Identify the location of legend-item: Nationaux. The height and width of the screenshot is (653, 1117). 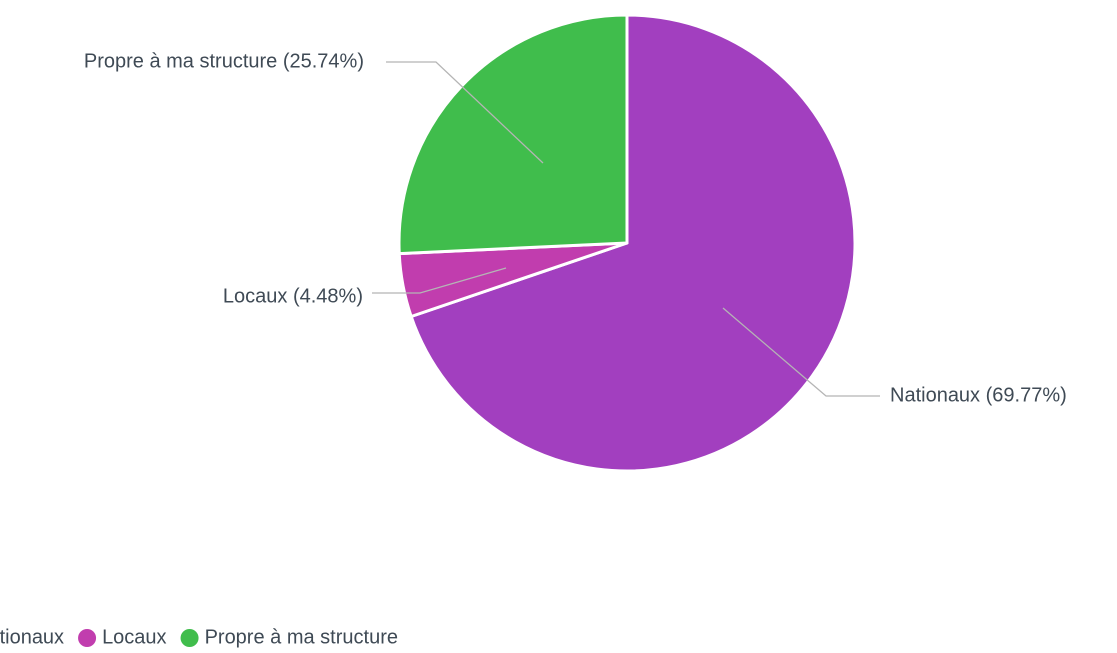
(32, 637).